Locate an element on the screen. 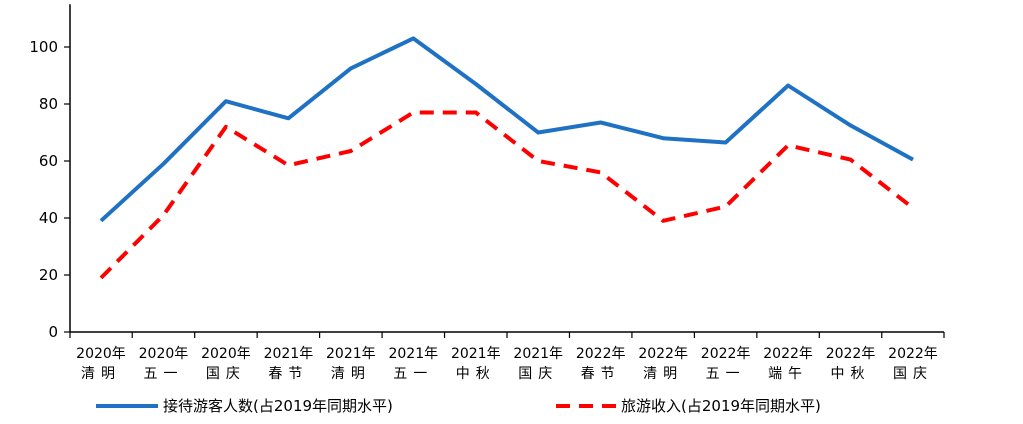  legend-entry: 旅游收入(占2019年同期水平) is located at coordinates (688, 406).